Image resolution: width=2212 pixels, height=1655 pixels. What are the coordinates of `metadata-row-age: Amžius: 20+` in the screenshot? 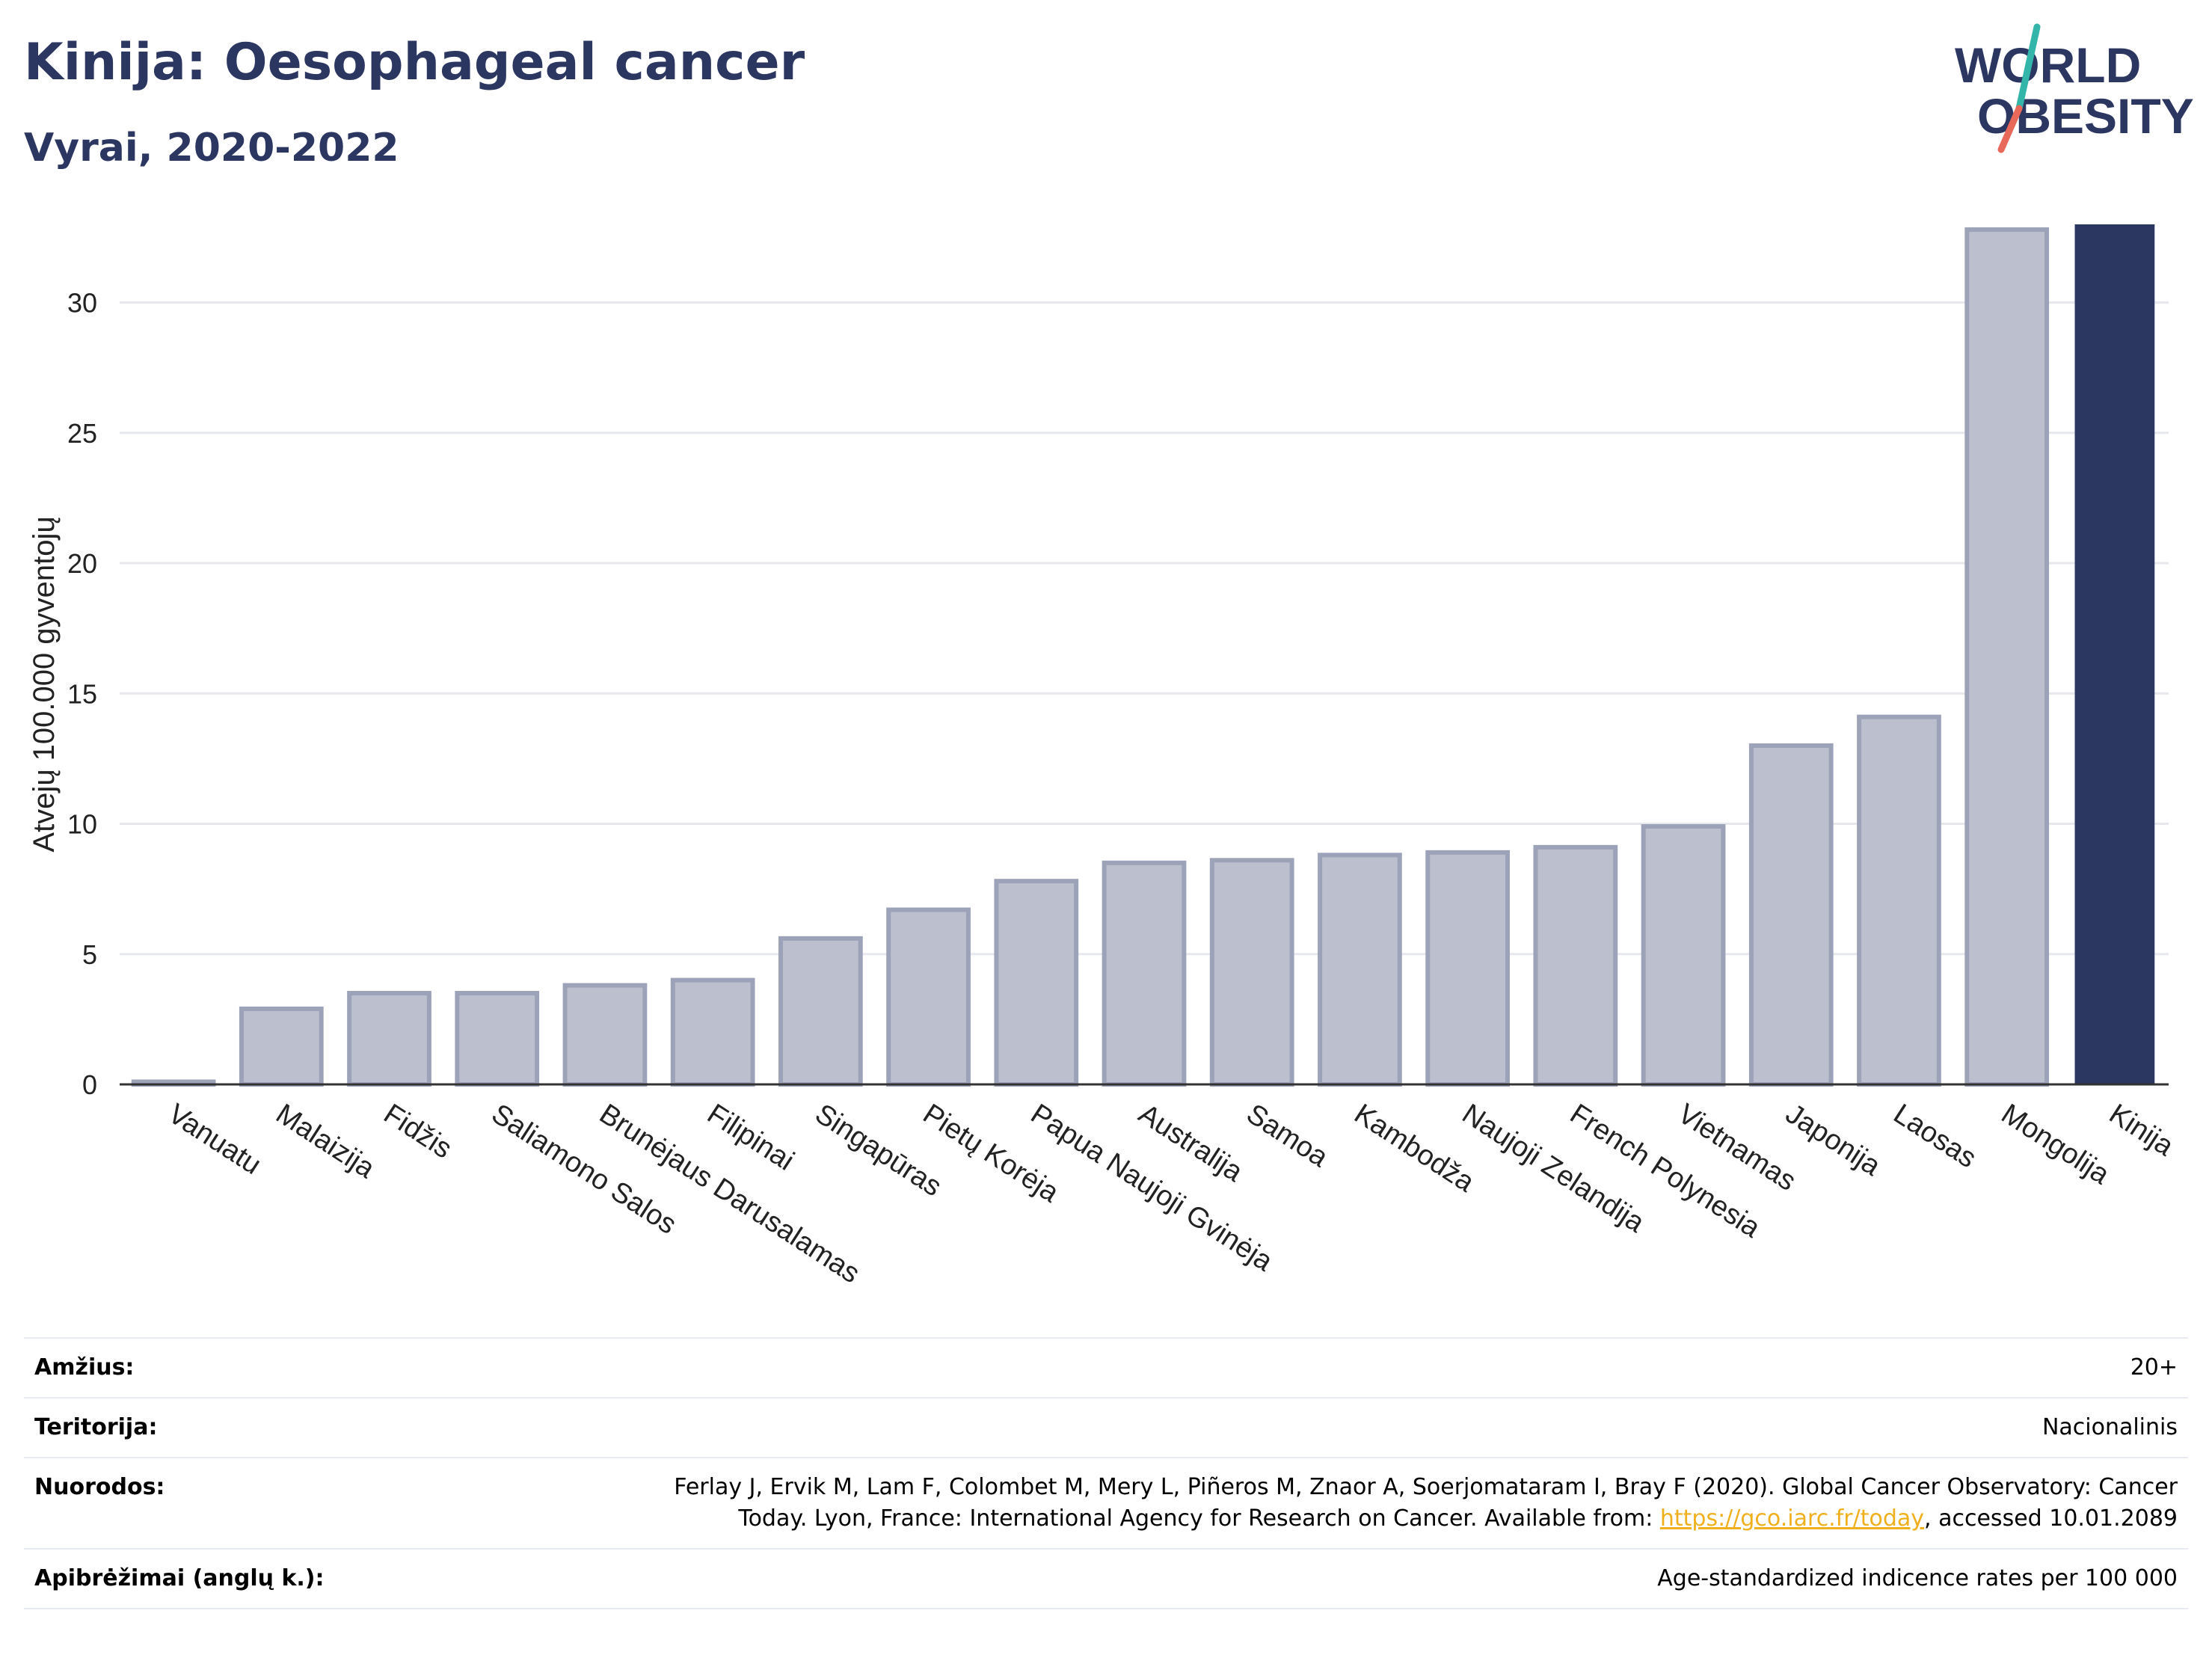 It's located at (1106, 1367).